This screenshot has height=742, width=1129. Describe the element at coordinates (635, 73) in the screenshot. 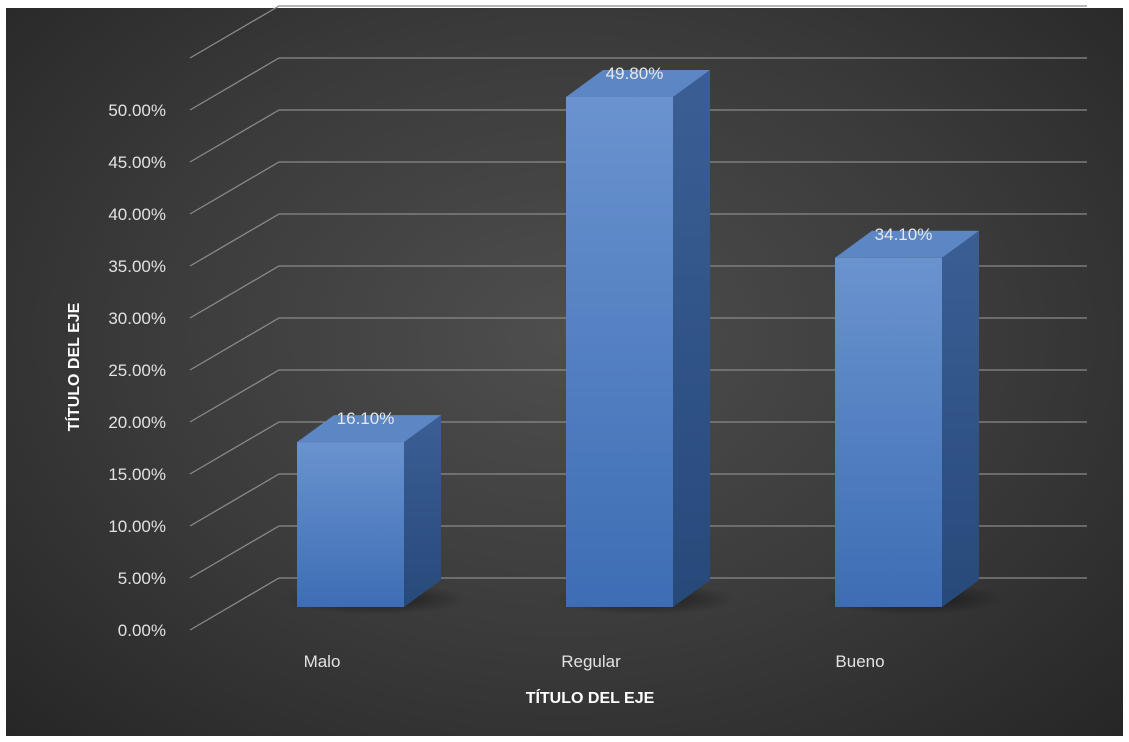

I see `data-label: 49.80%` at that location.